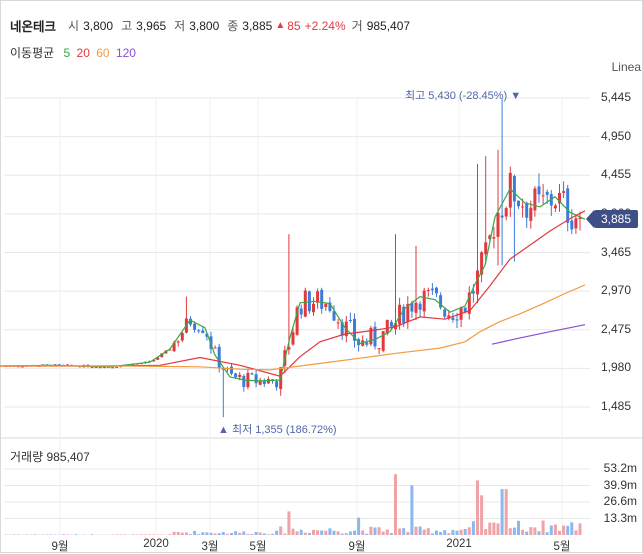  Describe the element at coordinates (616, 219) in the screenshot. I see `current-price-tag: 3,885` at that location.